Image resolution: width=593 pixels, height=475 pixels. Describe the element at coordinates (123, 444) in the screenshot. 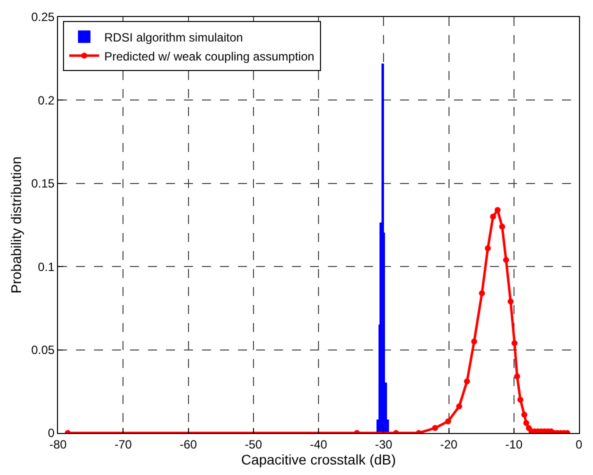

I see `x-tick-label: -70` at that location.